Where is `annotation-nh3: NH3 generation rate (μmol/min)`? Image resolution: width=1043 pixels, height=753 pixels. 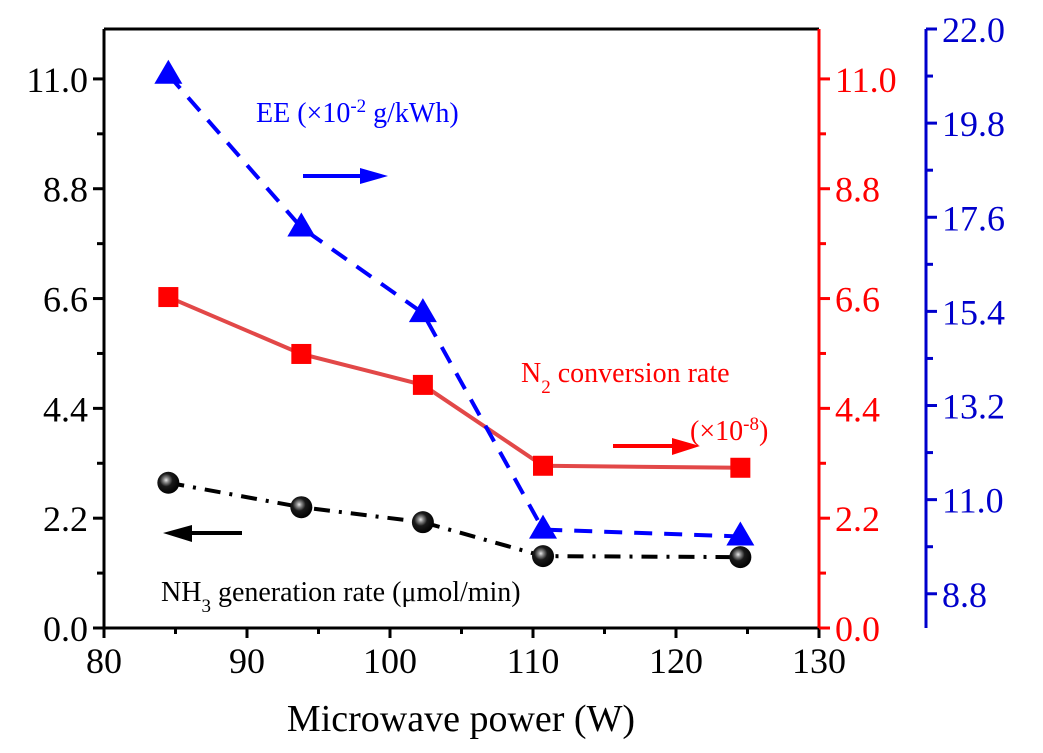
annotation-nh3: NH3 generation rate (μmol/min) is located at coordinates (341, 571).